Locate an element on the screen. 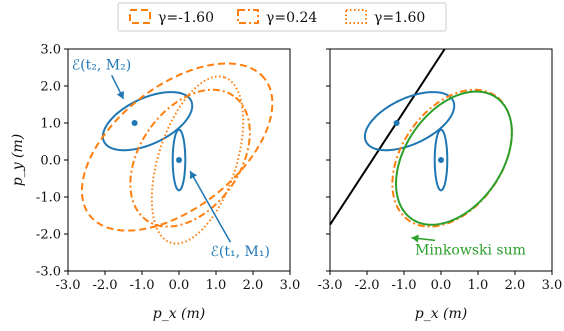 Image resolution: width=564 pixels, height=331 pixels. legend-entry: γ=0.24 is located at coordinates (277, 17).